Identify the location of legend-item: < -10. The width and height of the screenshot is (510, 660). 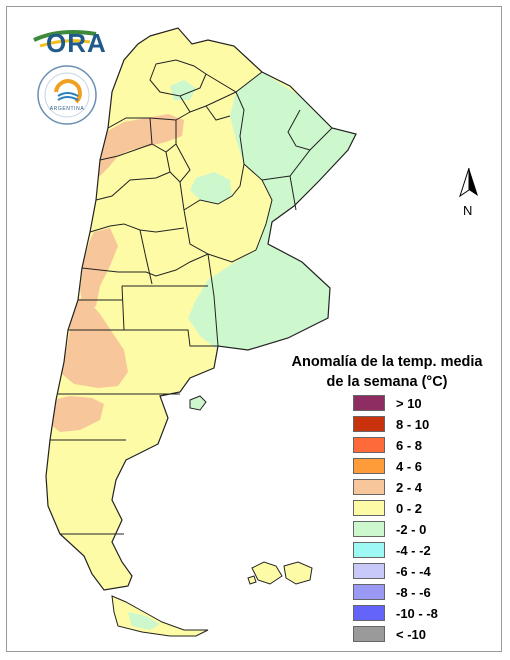
(413, 635).